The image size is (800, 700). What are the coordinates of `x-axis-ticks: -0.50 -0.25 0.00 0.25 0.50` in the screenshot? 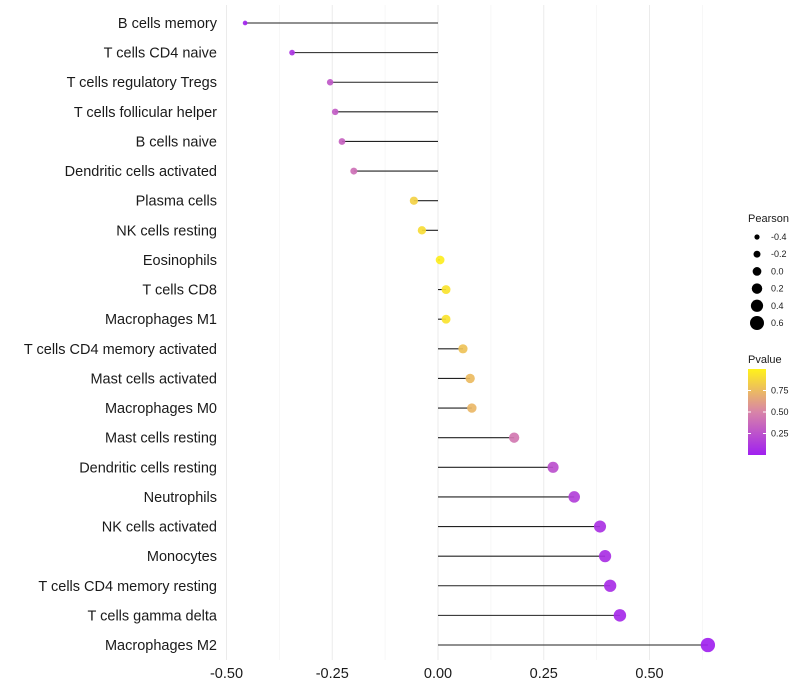 It's located at (437, 674).